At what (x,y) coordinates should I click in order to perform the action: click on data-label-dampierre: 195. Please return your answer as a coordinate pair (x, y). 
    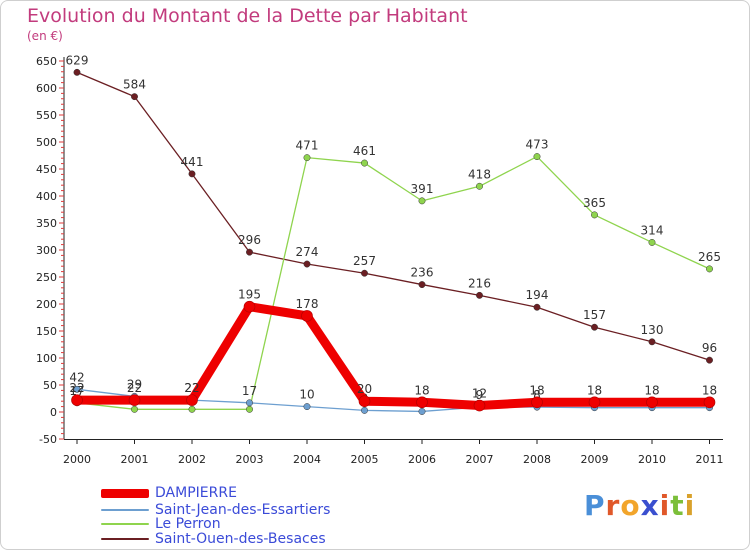
    Looking at the image, I should click on (249, 295).